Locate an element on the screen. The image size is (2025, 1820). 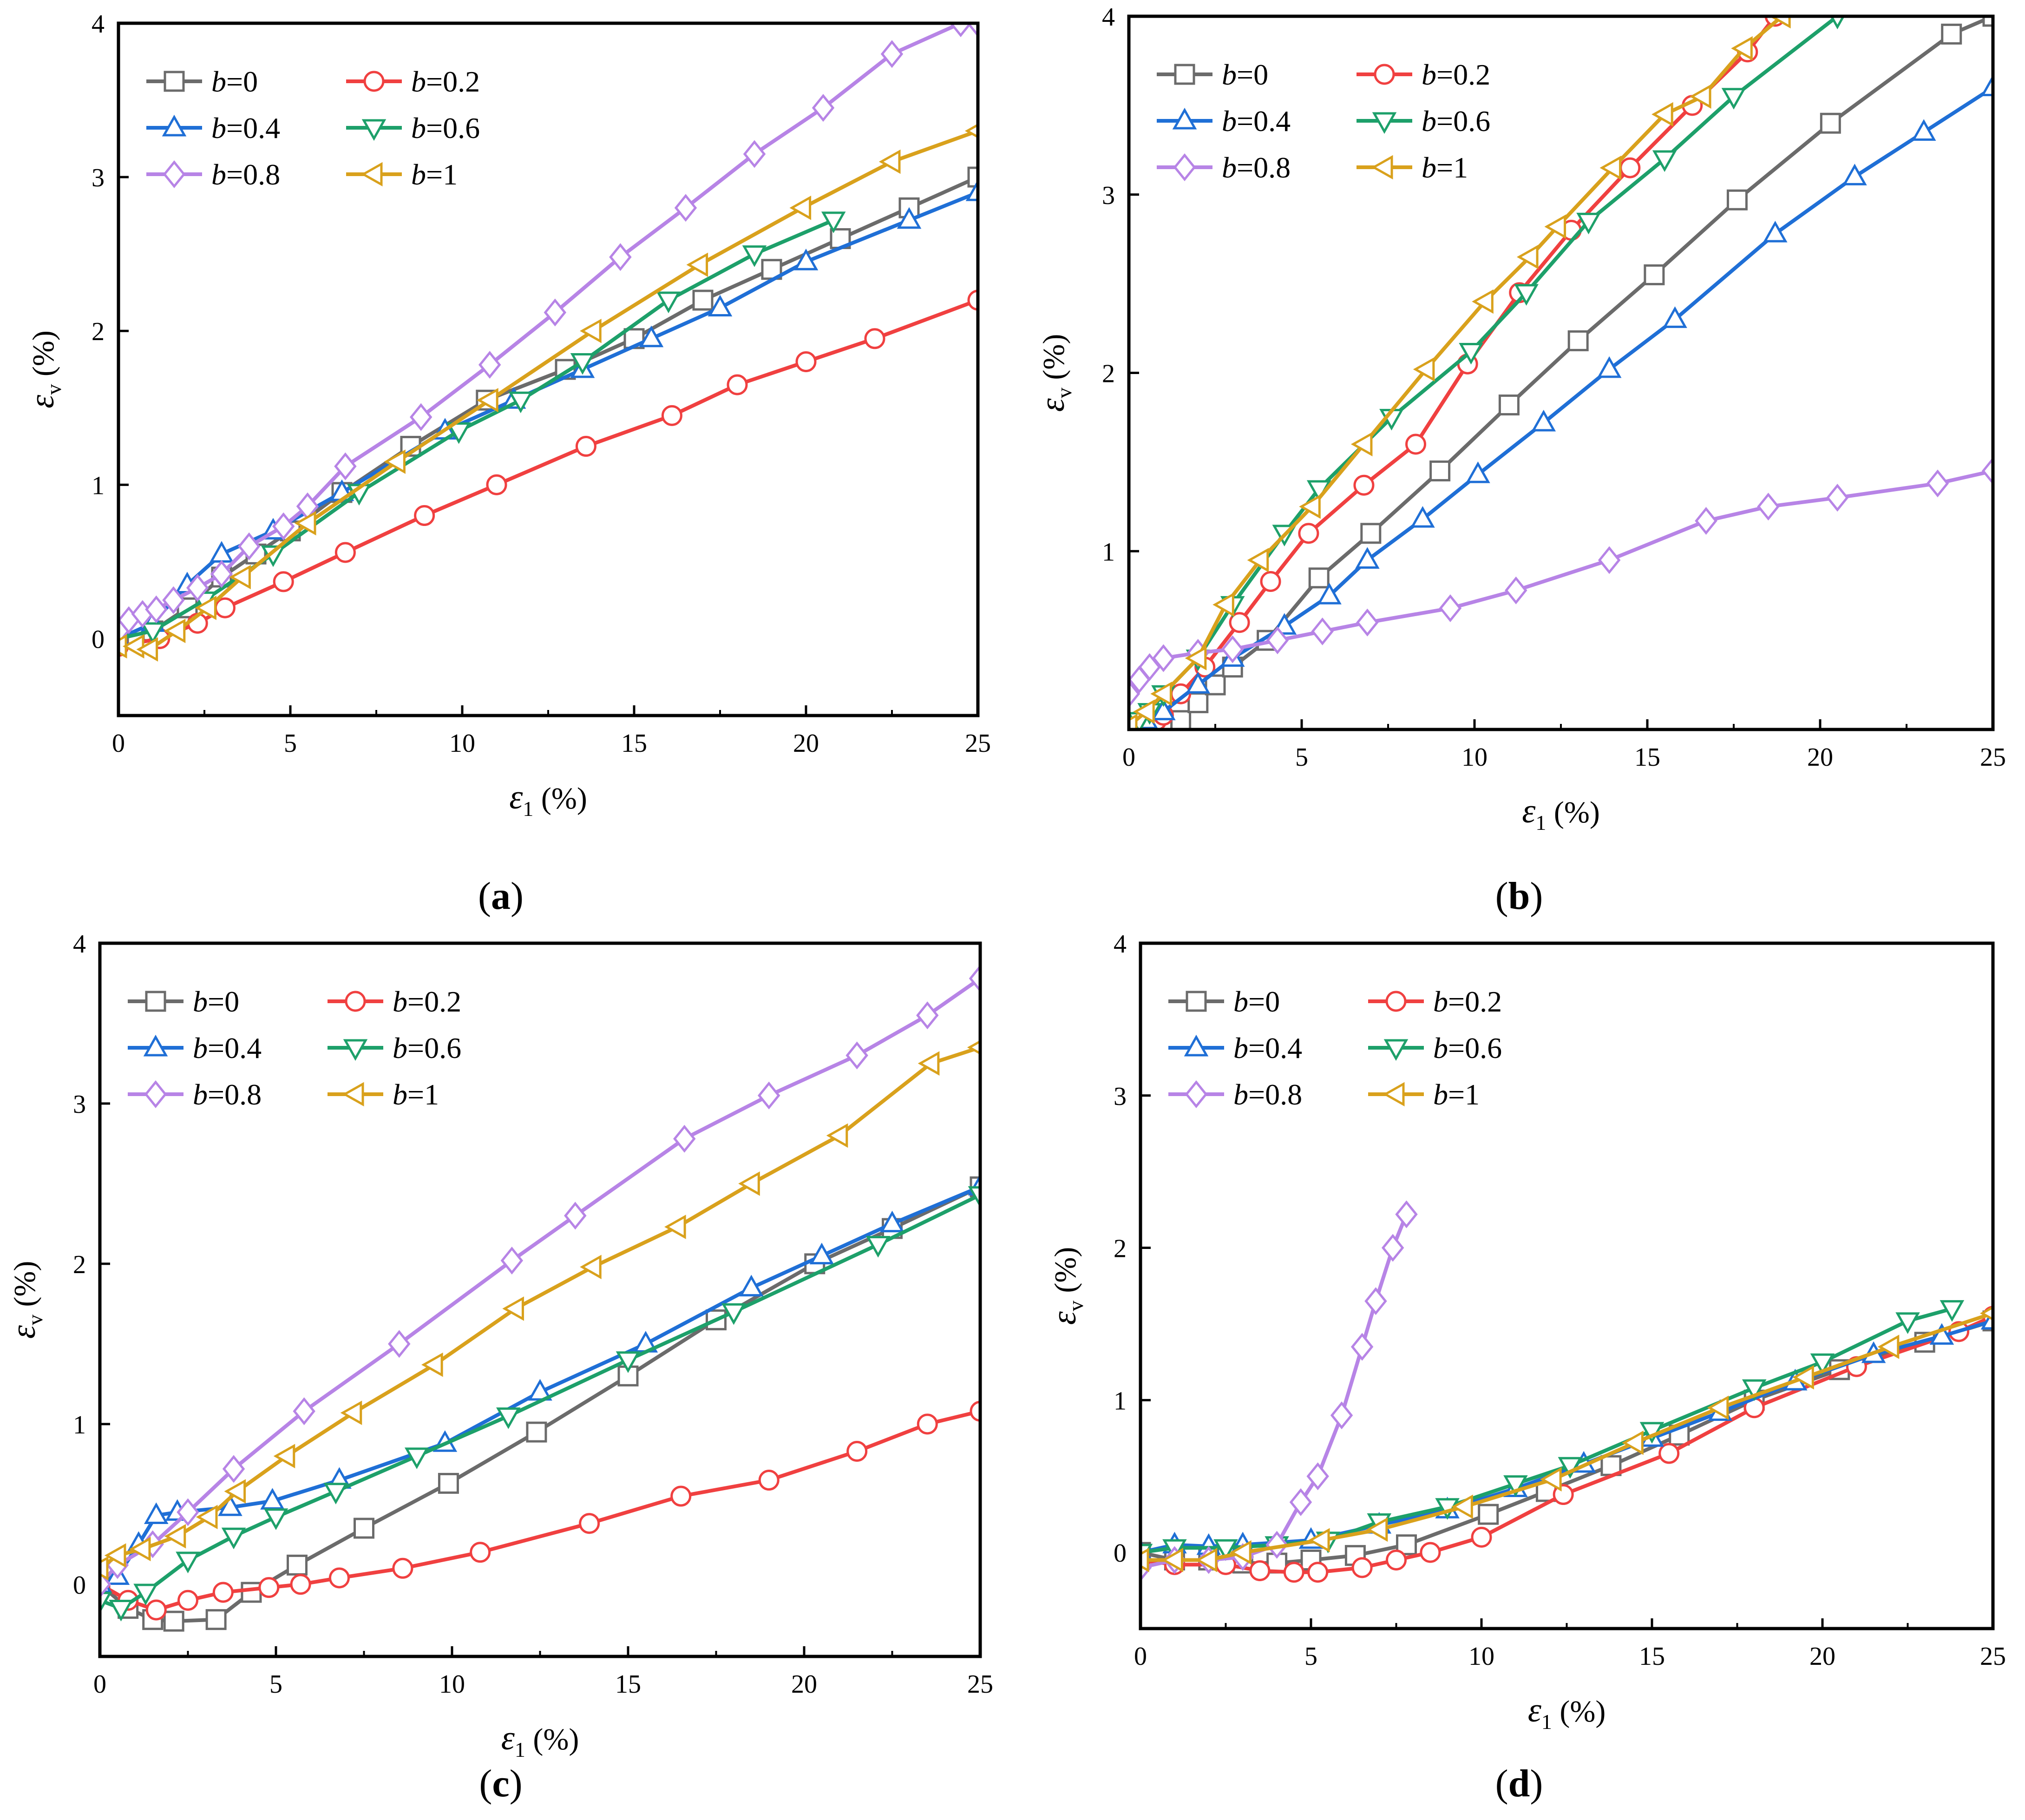
panel-label-d: (d) is located at coordinates (1519, 1783).